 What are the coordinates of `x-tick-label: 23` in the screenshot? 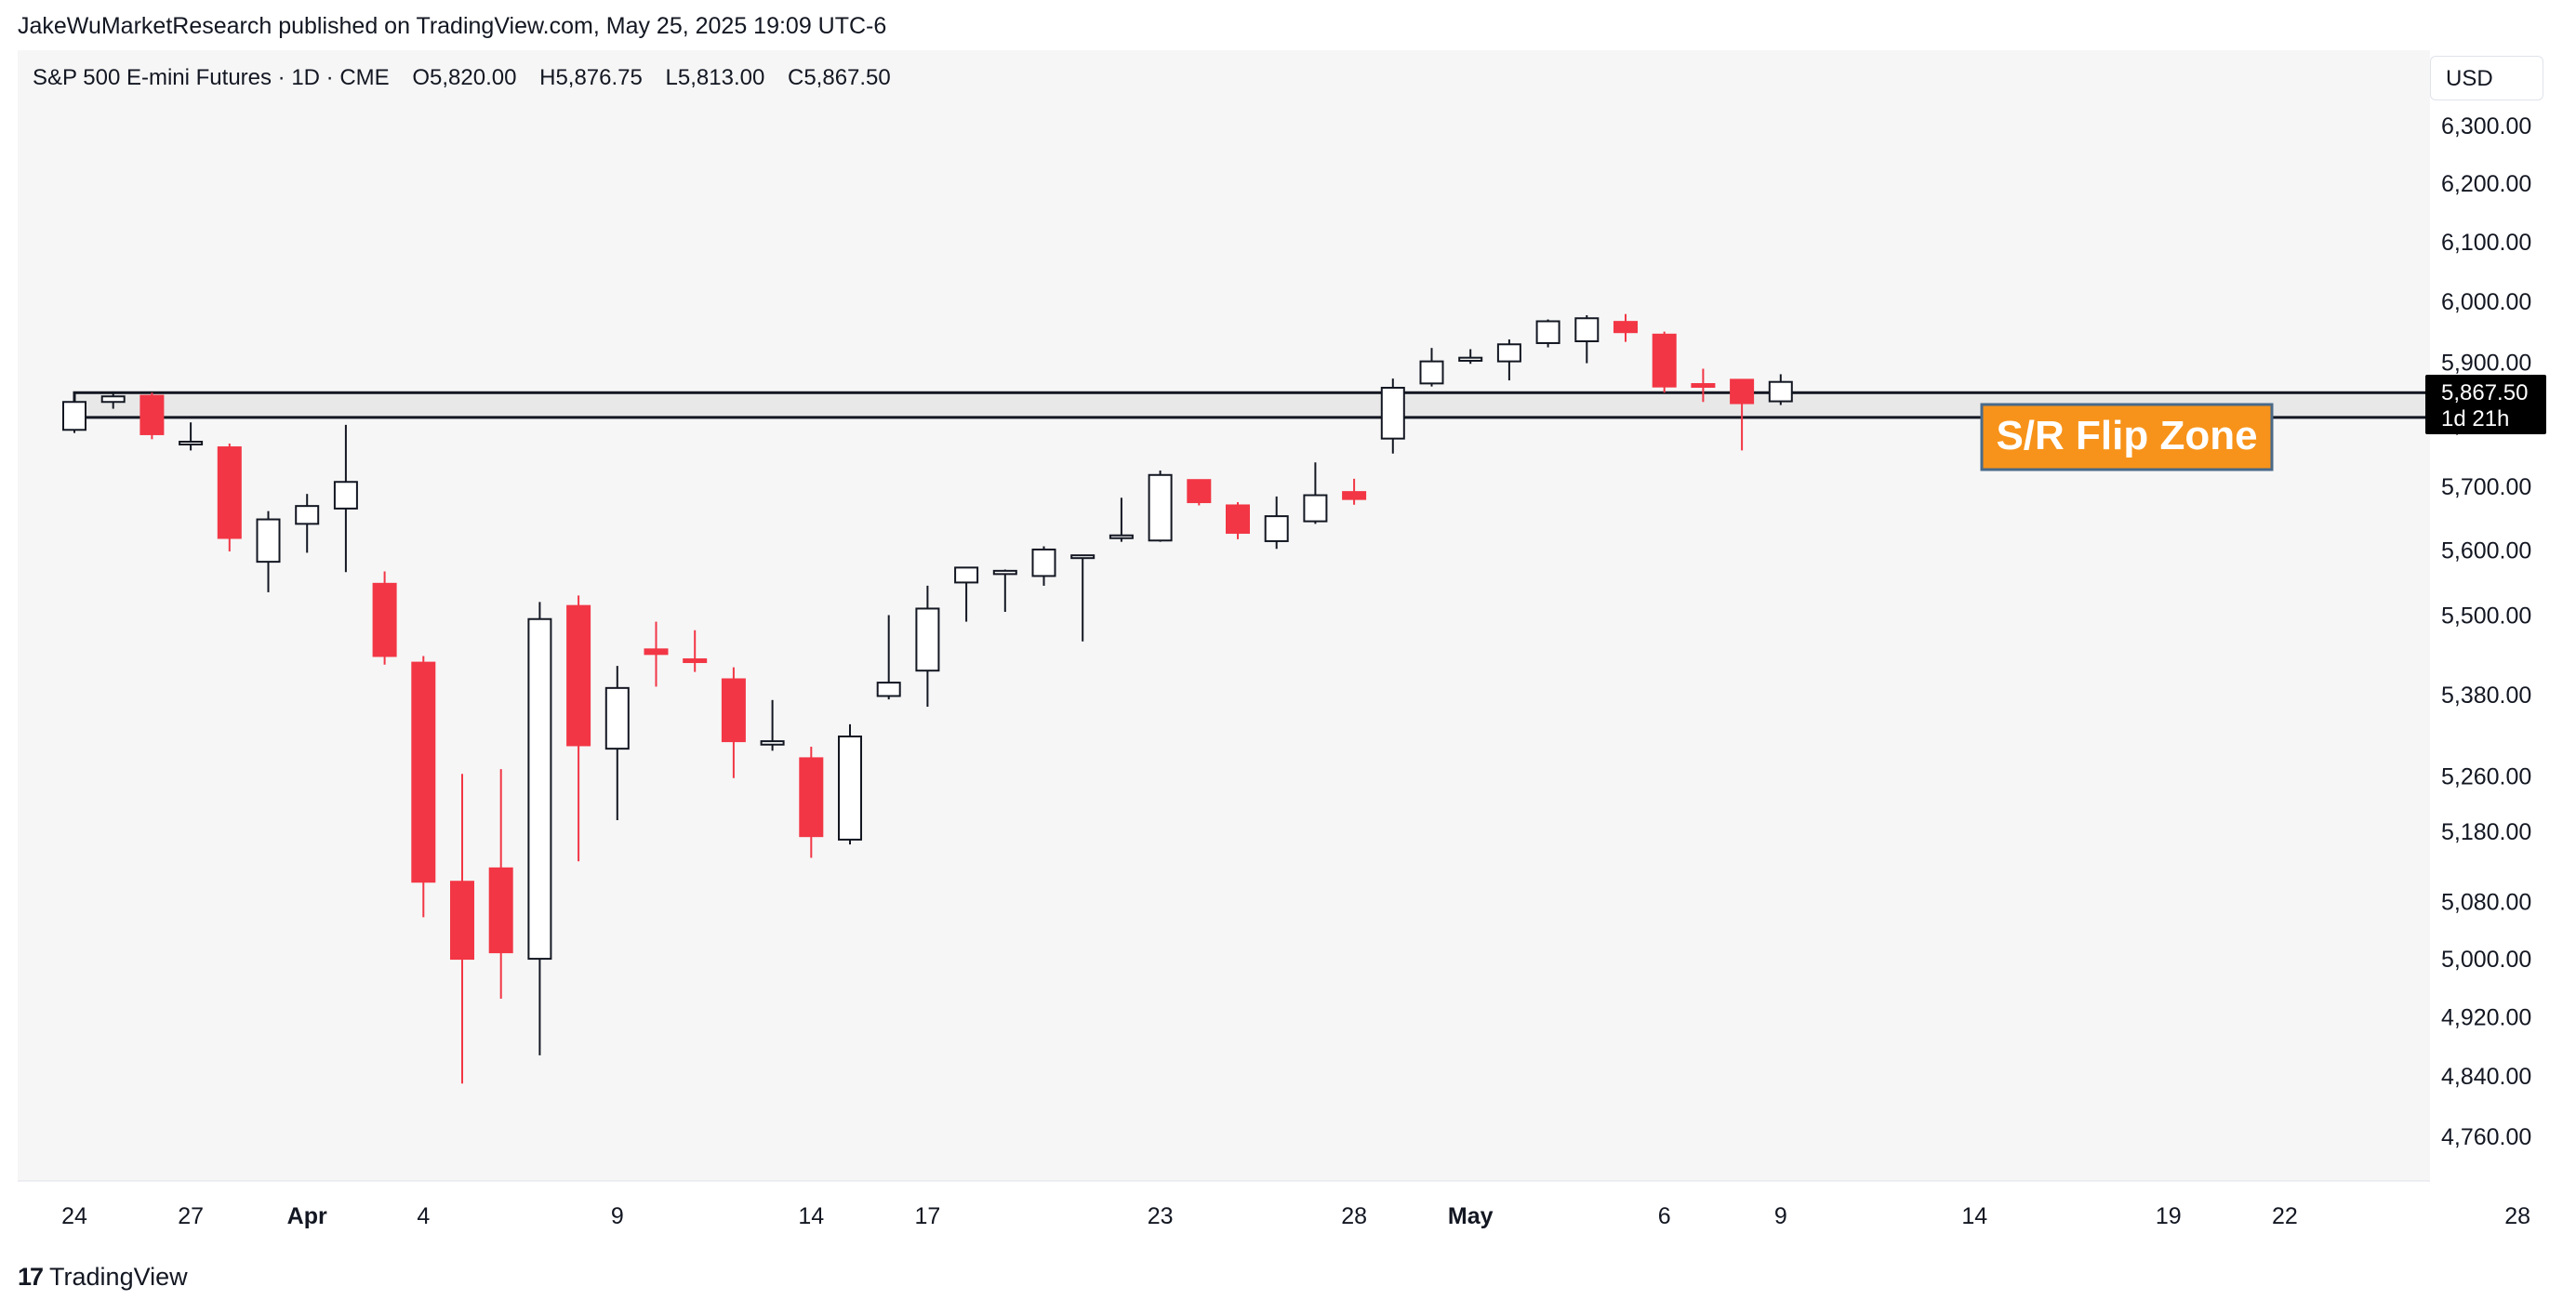 It's located at (1161, 1216).